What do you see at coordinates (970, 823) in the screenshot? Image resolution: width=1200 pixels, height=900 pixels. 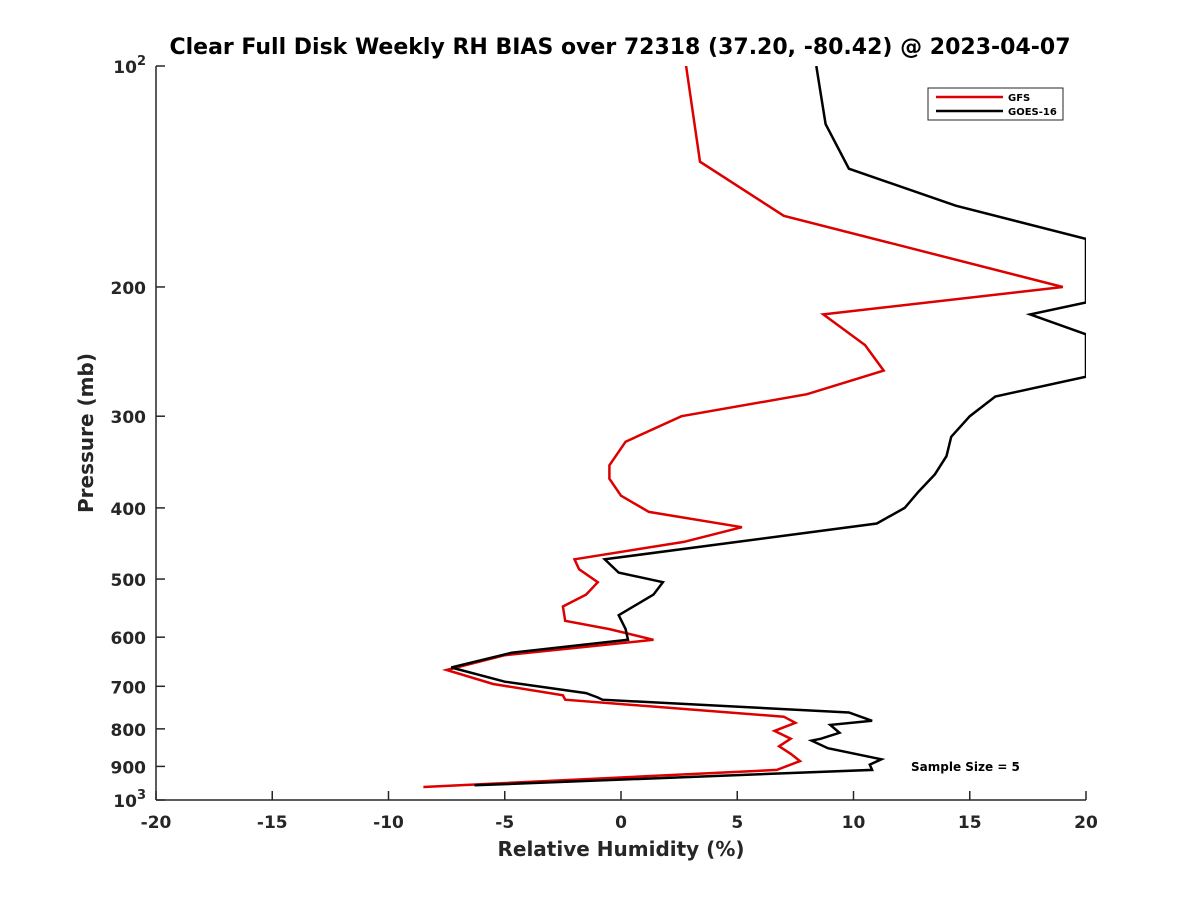 I see `x-tick-label: 15` at bounding box center [970, 823].